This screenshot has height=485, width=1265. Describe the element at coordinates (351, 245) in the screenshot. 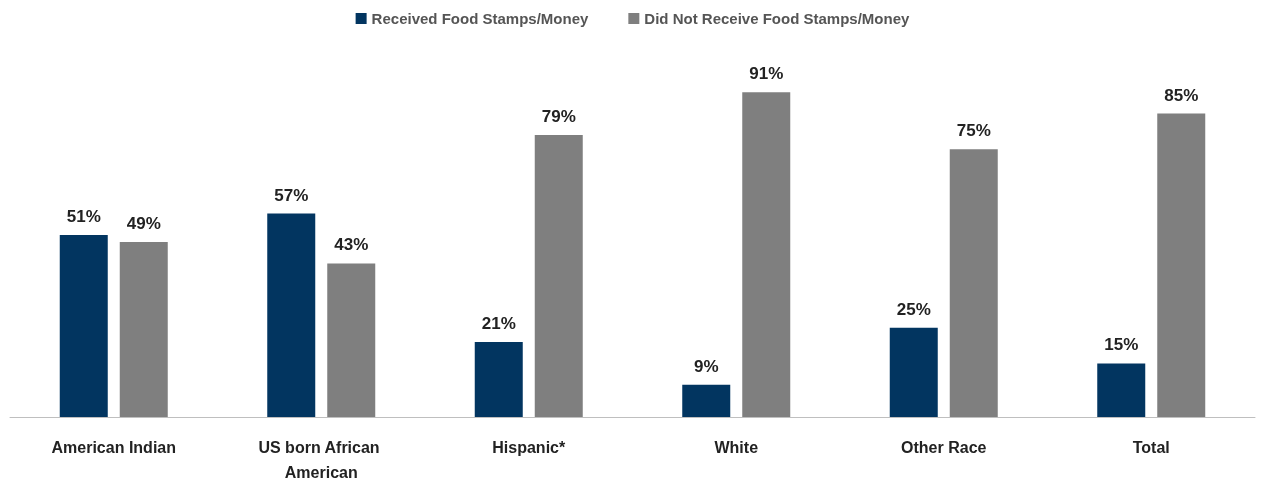

I see `data-label: 43%` at that location.